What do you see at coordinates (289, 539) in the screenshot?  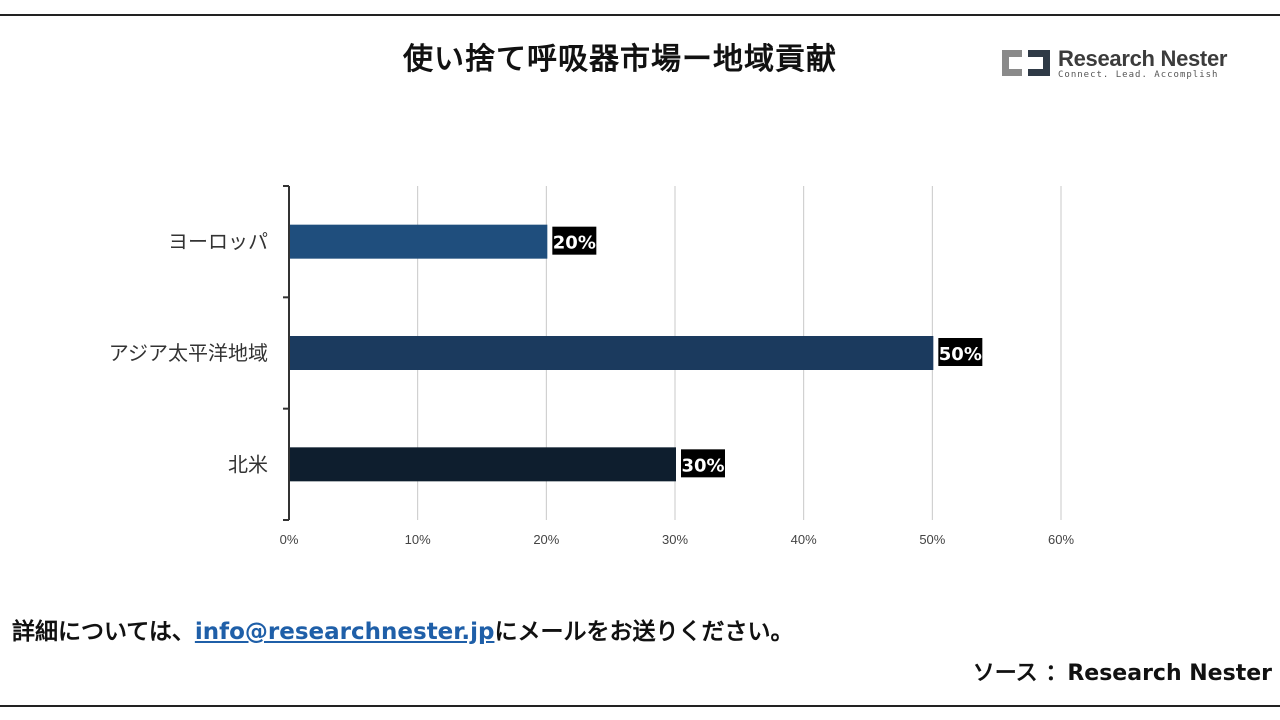 I see `x-tick-label: 0%` at bounding box center [289, 539].